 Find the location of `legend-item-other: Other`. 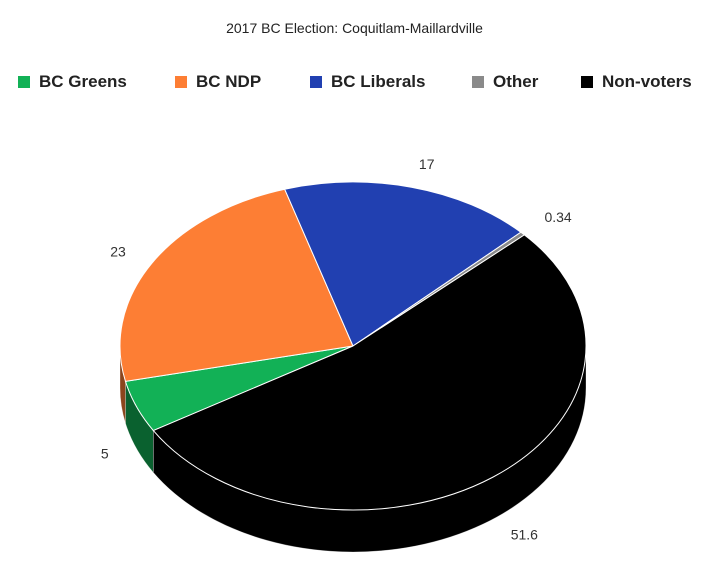

legend-item-other: Other is located at coordinates (505, 82).